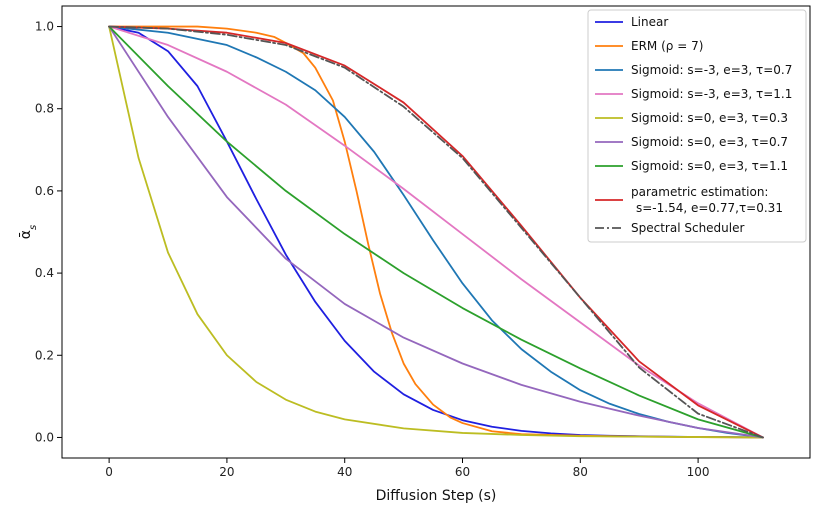  I want to click on legend-label-7: Sigmoid: s=0, e=3, τ=1.1, so click(709, 166).